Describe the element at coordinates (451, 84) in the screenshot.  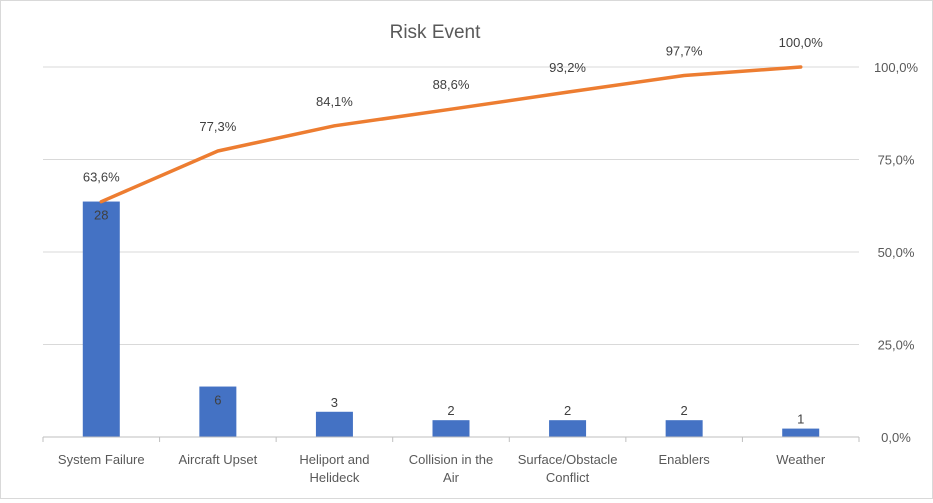
I see `line-value-label: 88,6%` at that location.